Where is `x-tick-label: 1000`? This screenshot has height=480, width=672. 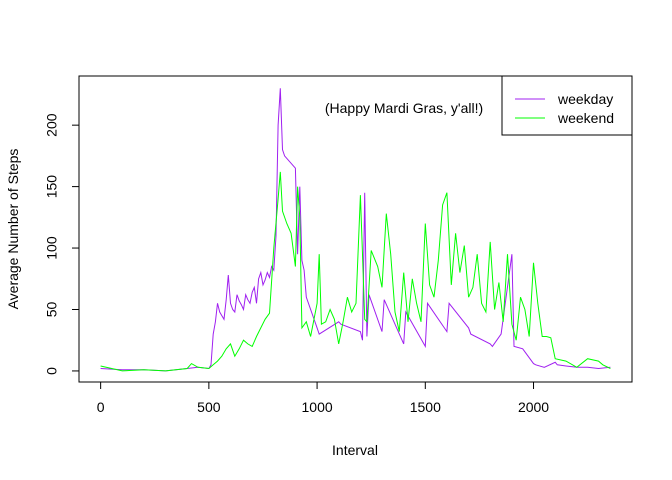
x-tick-label: 1000 is located at coordinates (317, 407).